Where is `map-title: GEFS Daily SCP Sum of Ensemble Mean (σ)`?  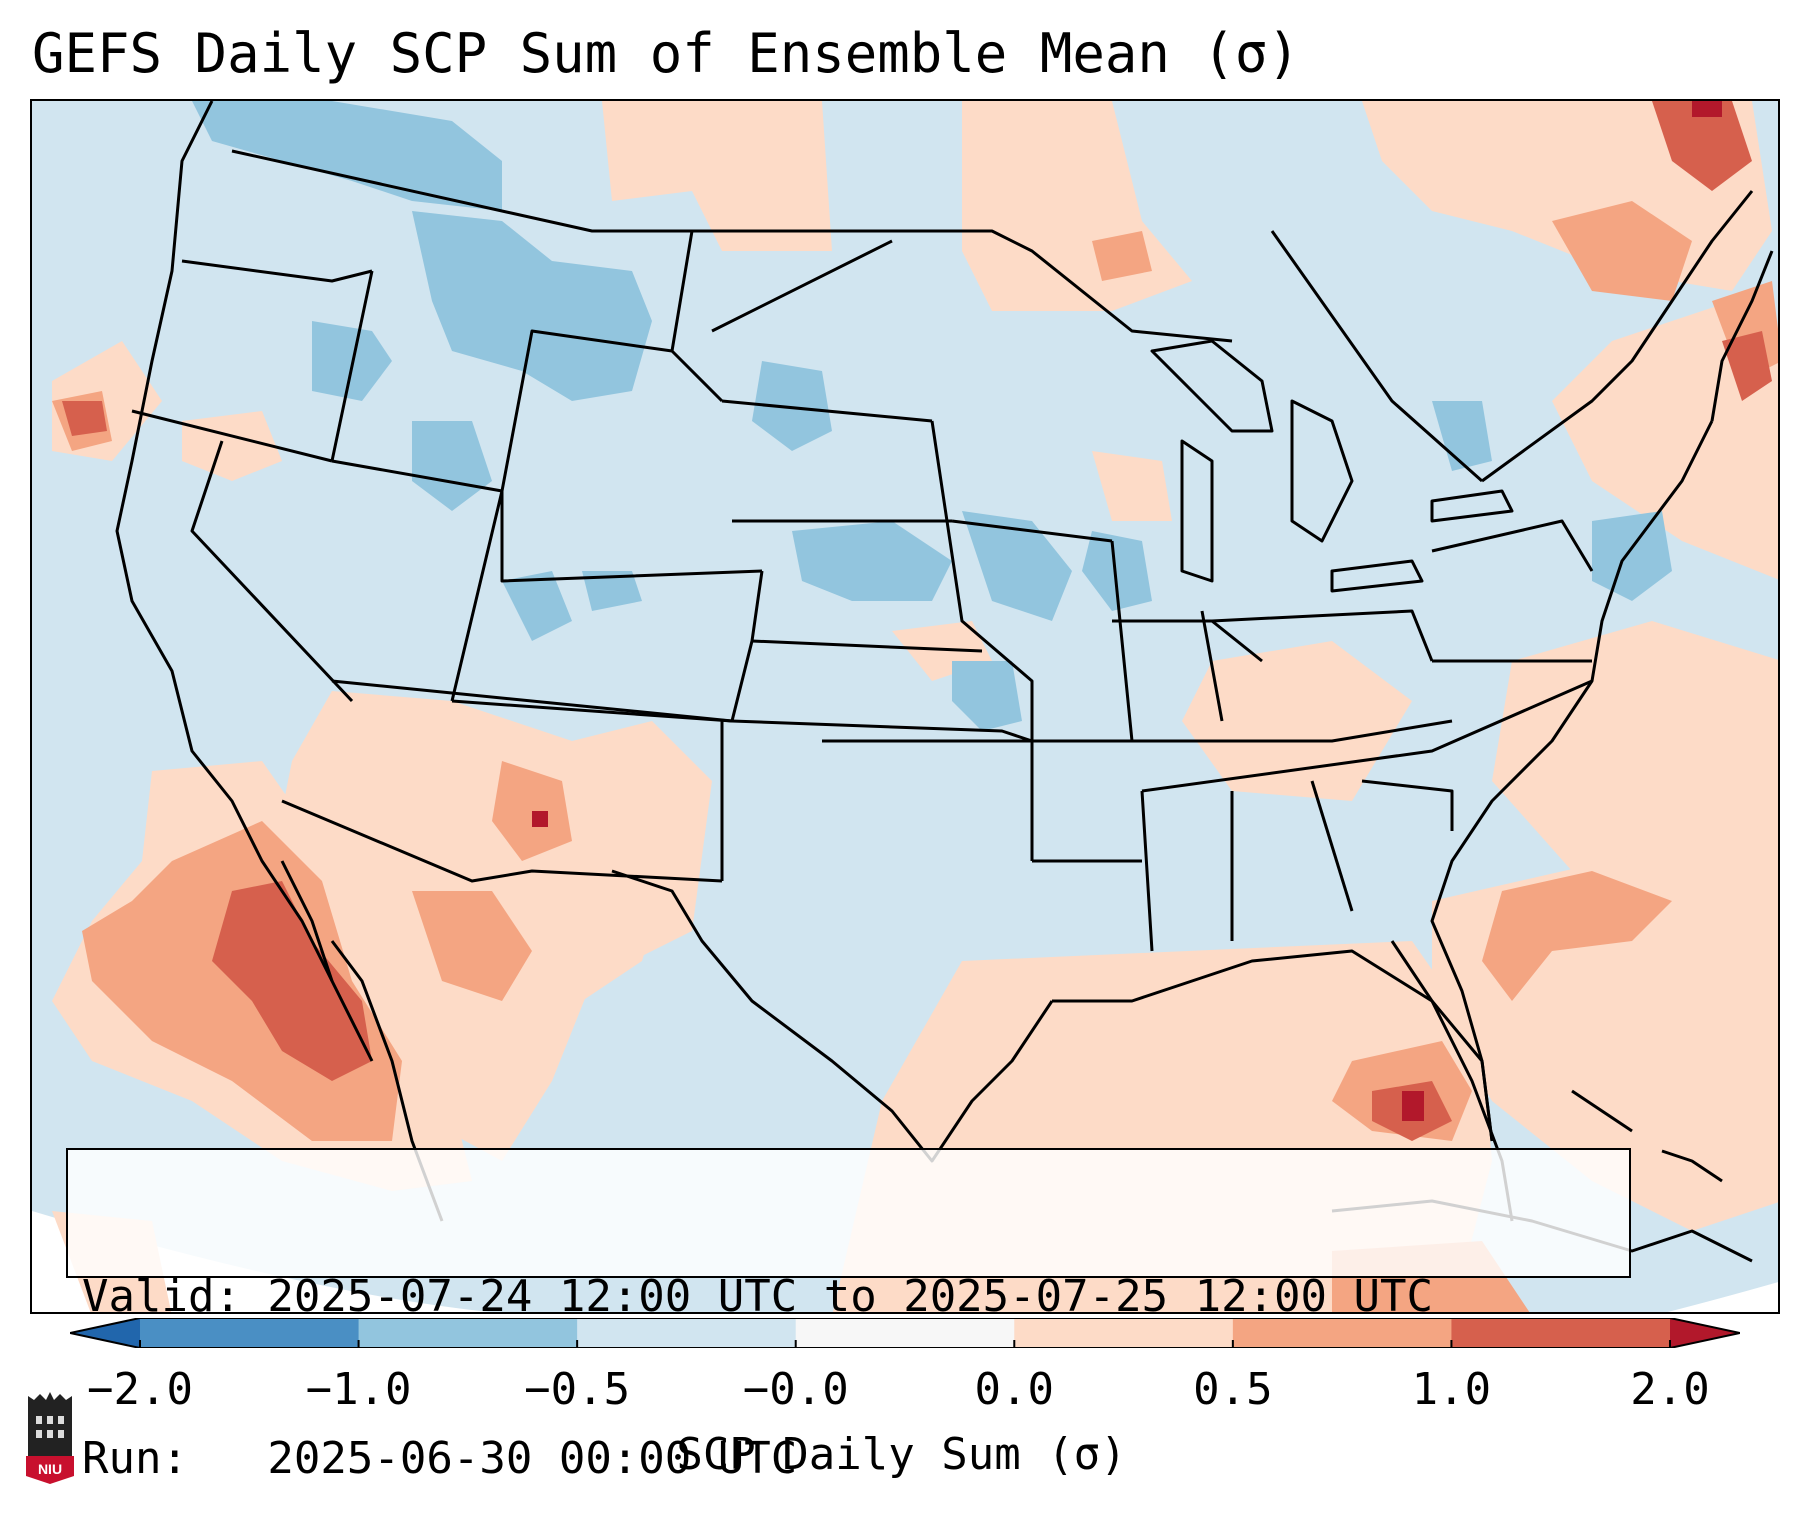
map-title: GEFS Daily SCP Sum of Ensemble Mean (σ) is located at coordinates (666, 53).